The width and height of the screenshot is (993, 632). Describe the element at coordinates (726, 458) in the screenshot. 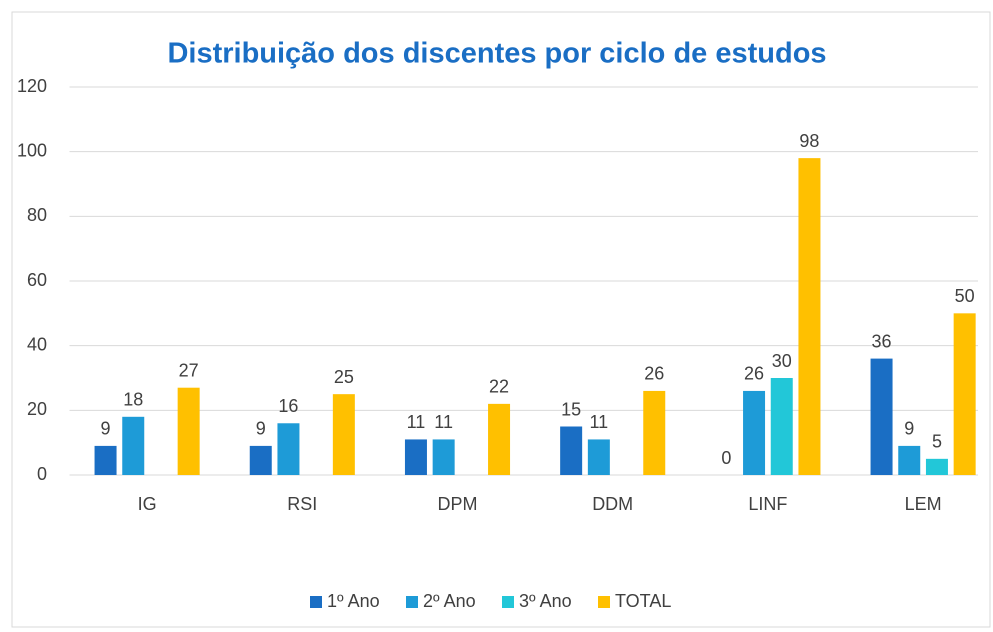

I see `data-label: 0` at that location.